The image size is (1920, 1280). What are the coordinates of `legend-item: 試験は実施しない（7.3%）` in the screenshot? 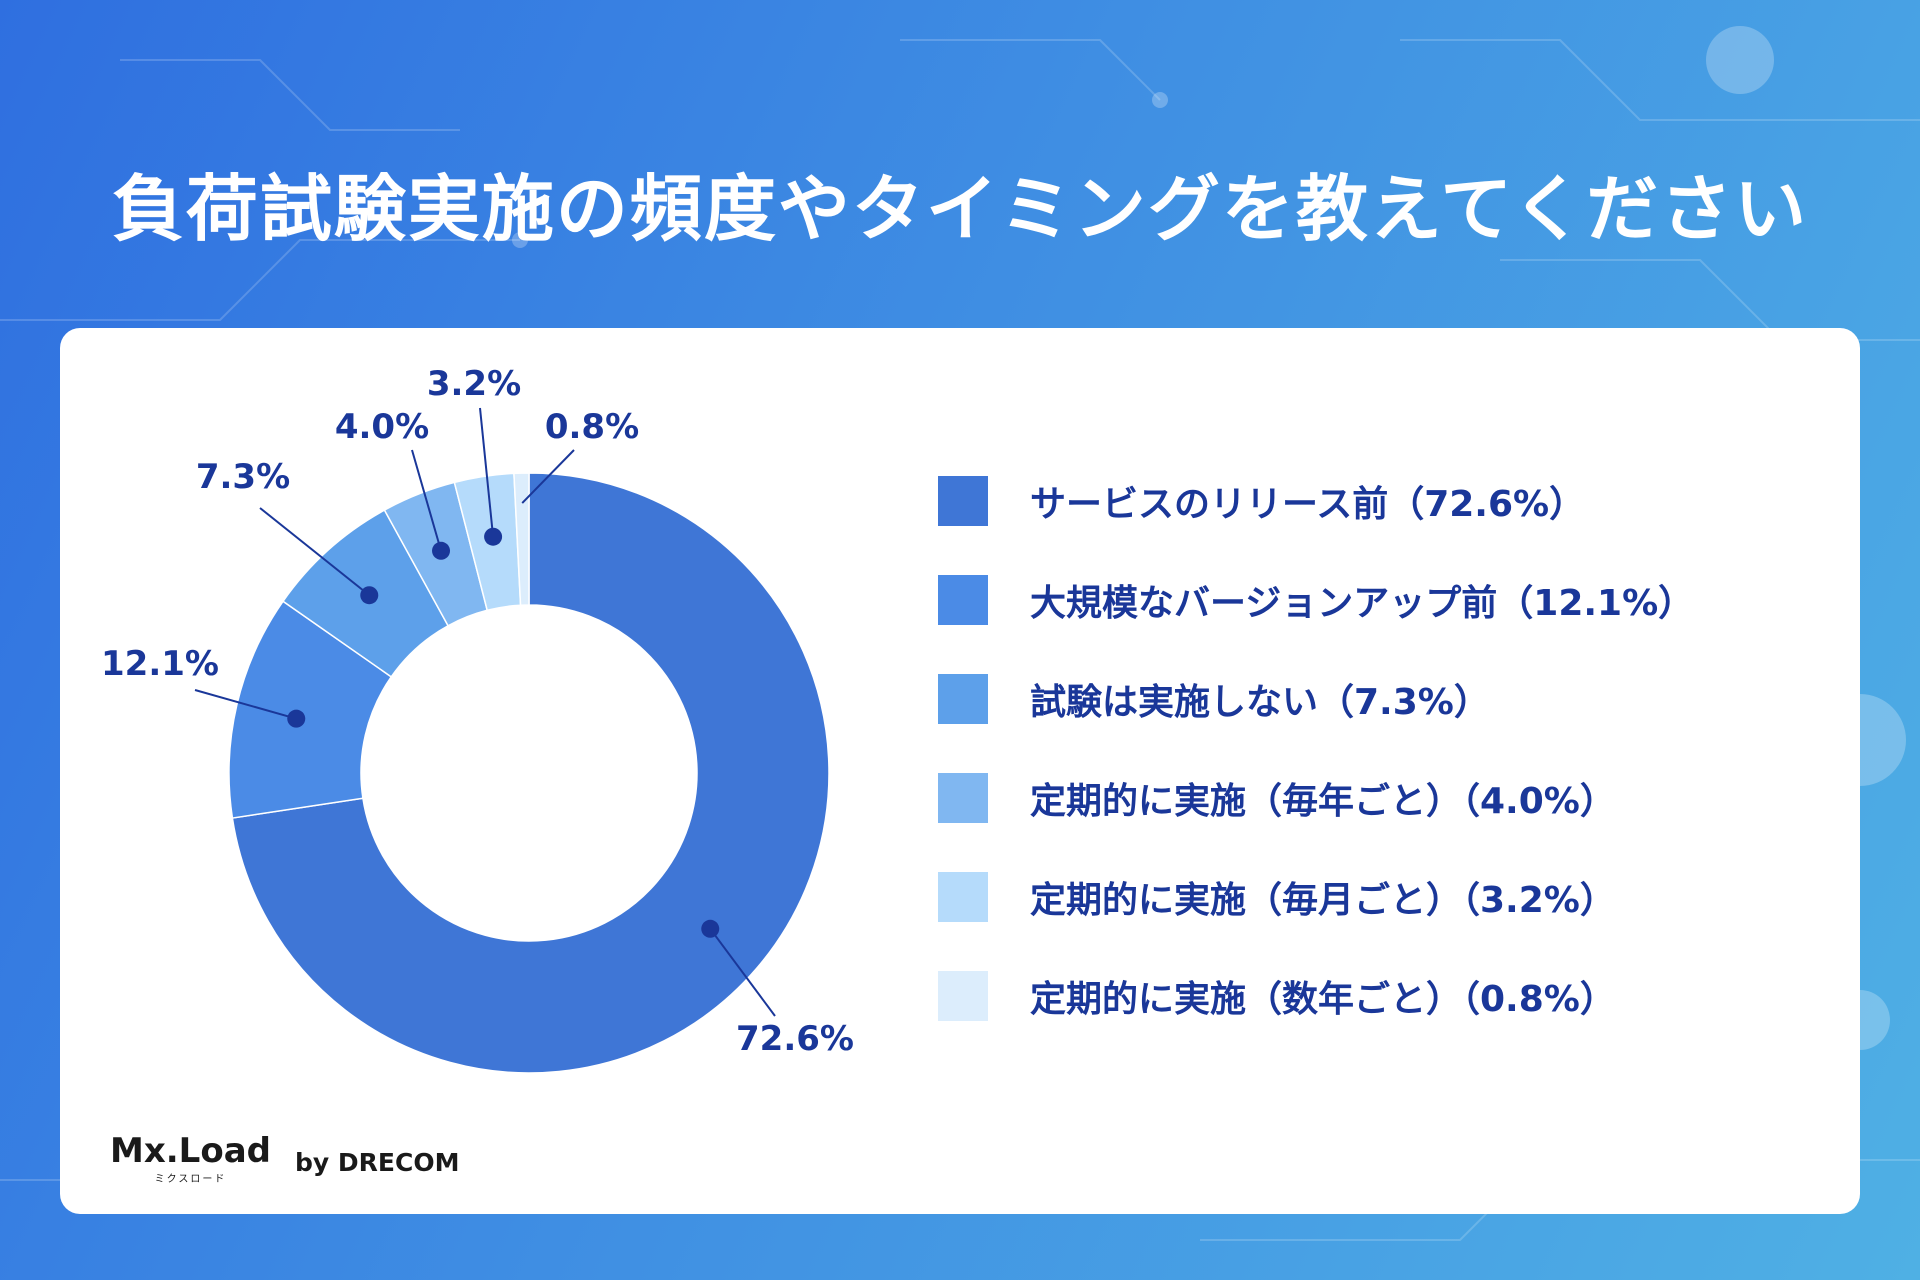 It's located at (1316, 699).